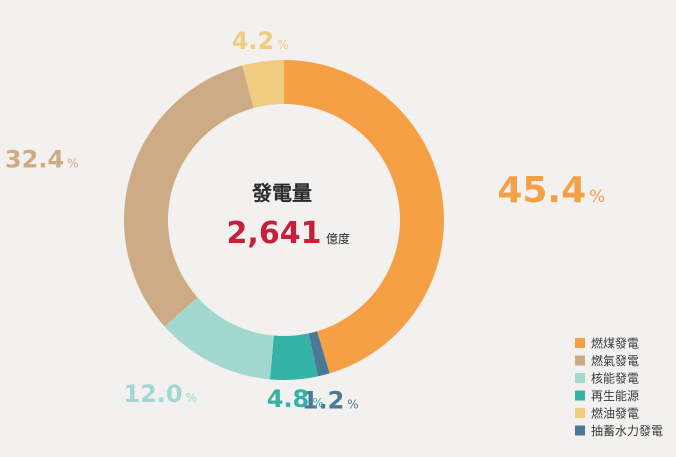 This screenshot has width=676, height=457. I want to click on center-unit: 億度, so click(338, 238).